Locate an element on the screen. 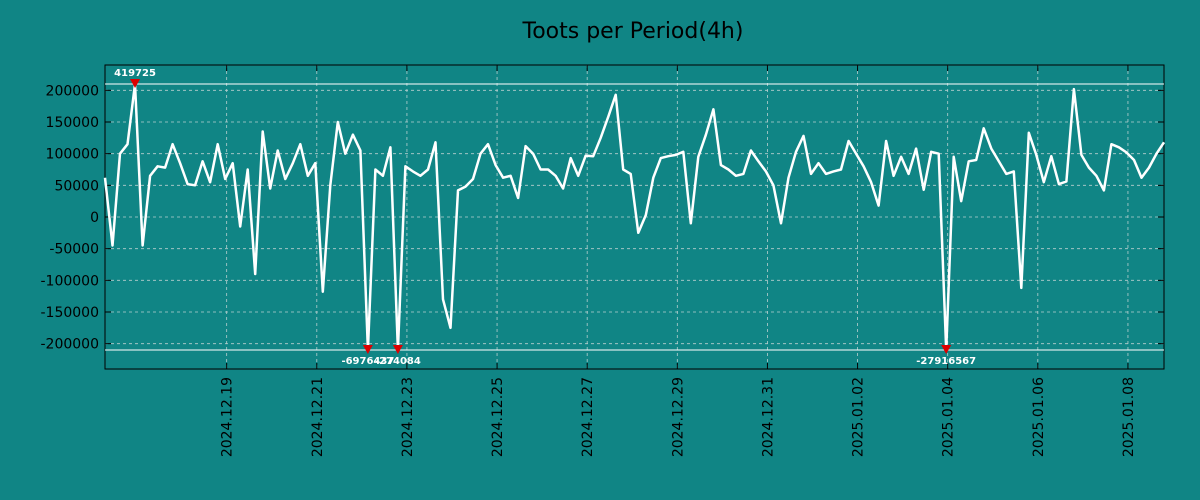 Image resolution: width=1200 pixels, height=500 pixels. x-tick-label: 2025.01.04 is located at coordinates (949, 417).